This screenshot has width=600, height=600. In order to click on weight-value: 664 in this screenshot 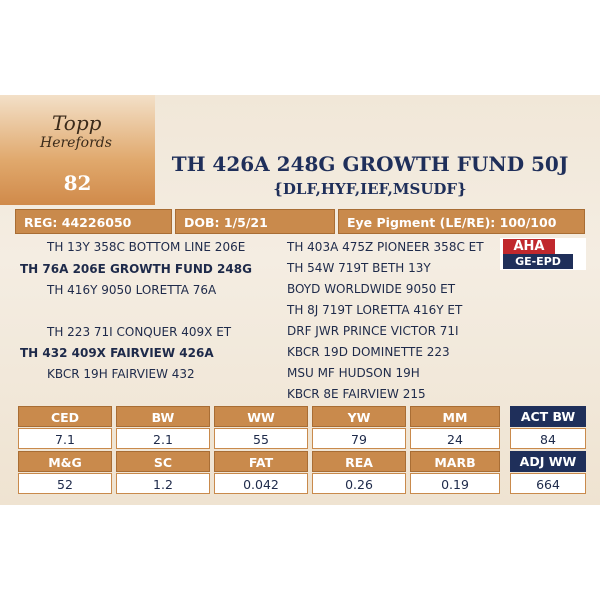, I will do `click(548, 483)`.